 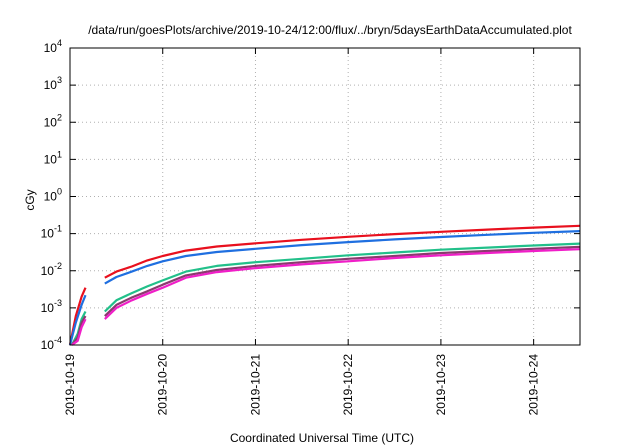 What do you see at coordinates (51, 269) in the screenshot?
I see `y-tick-label: 10⁻²` at bounding box center [51, 269].